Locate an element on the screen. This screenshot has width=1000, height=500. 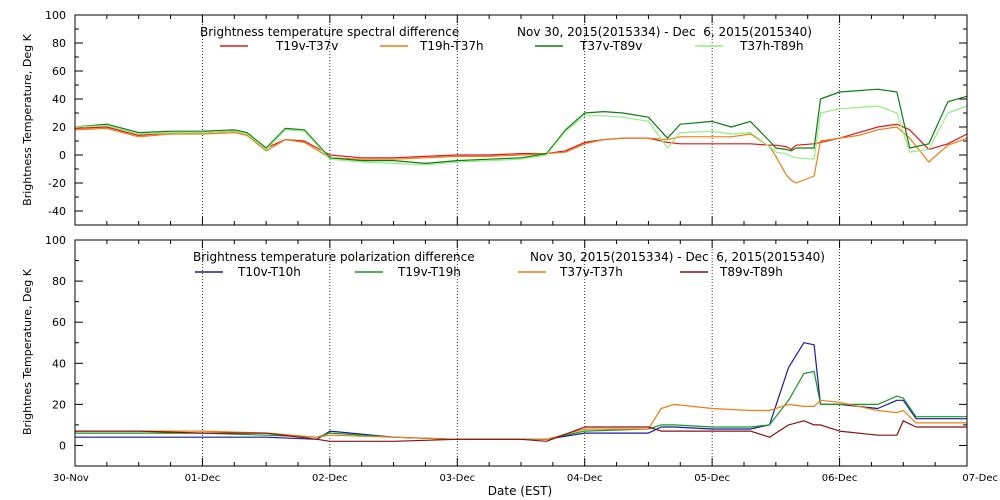
legend-label: T19h-T37h is located at coordinates (451, 46).